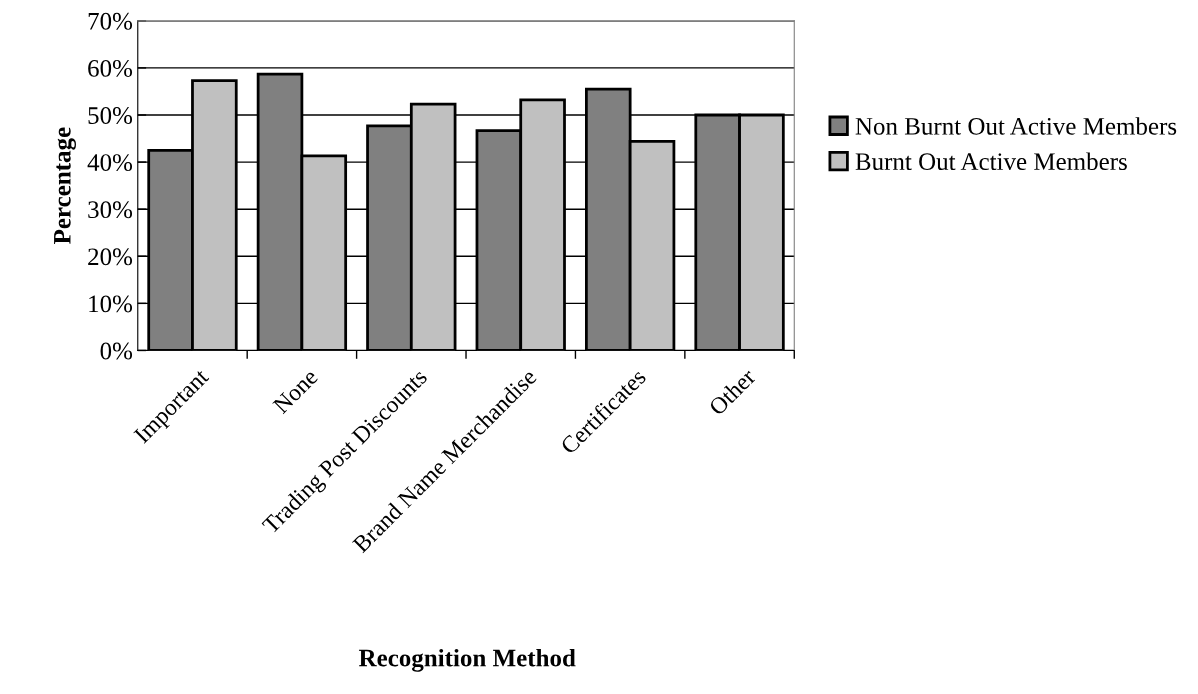  Describe the element at coordinates (110, 257) in the screenshot. I see `y-tick-label: 20%` at that location.